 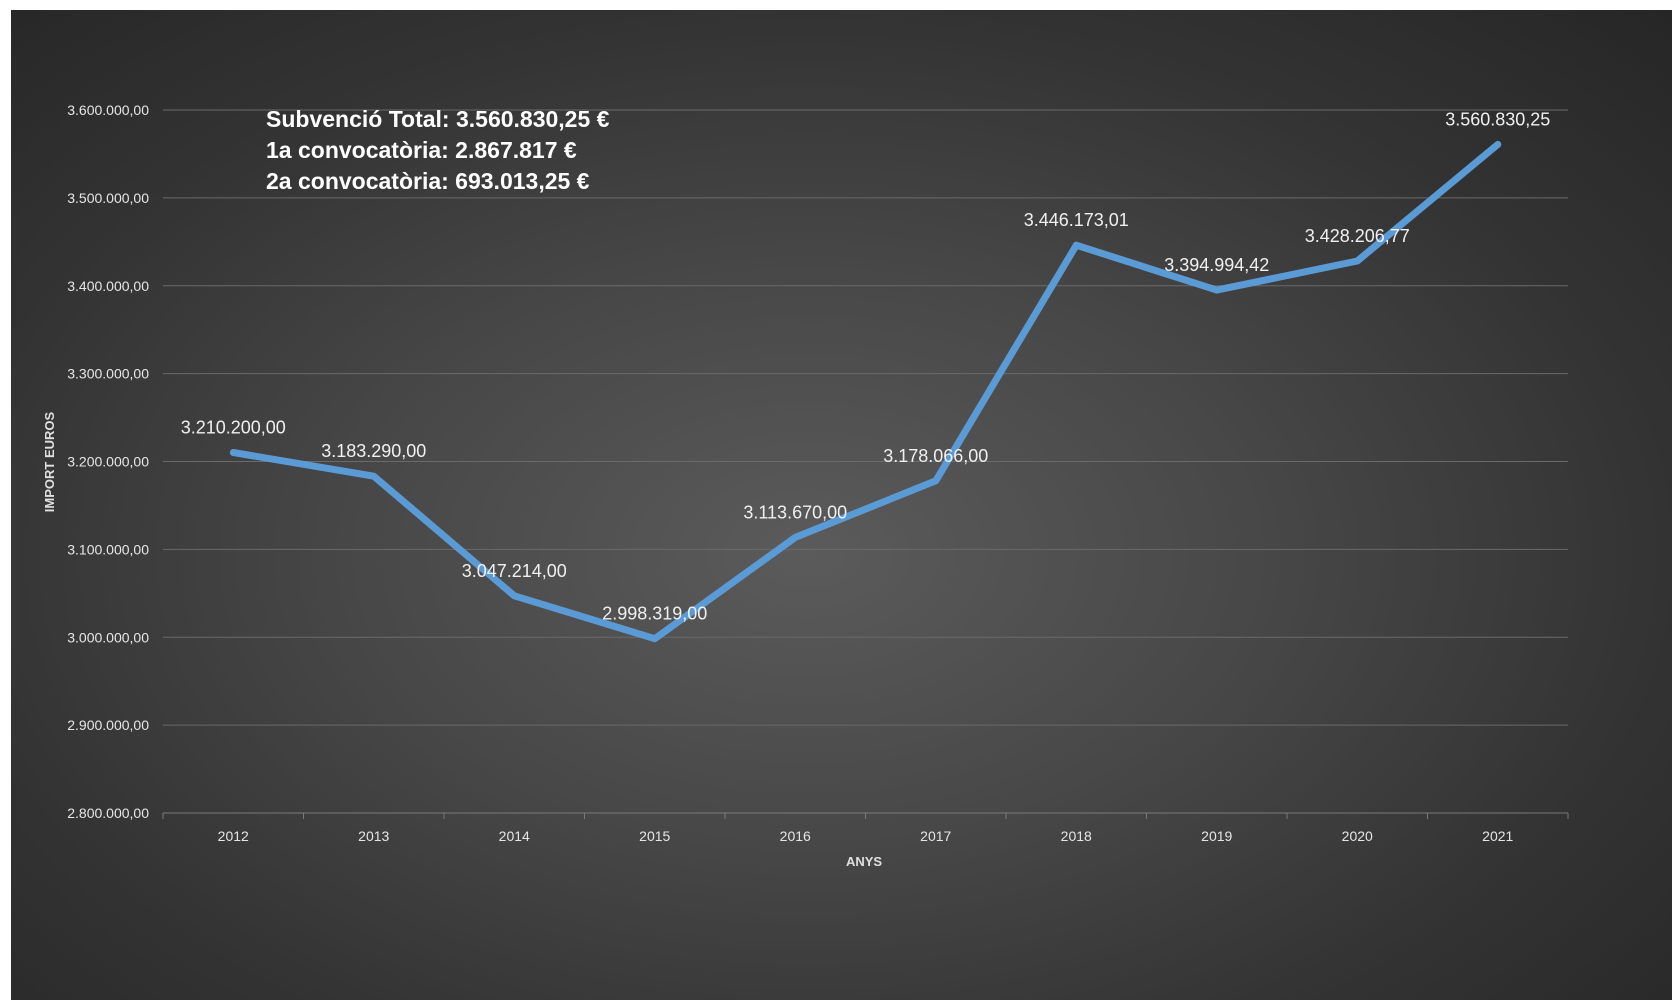 I want to click on x-tick-label: 2014, so click(x=514, y=836).